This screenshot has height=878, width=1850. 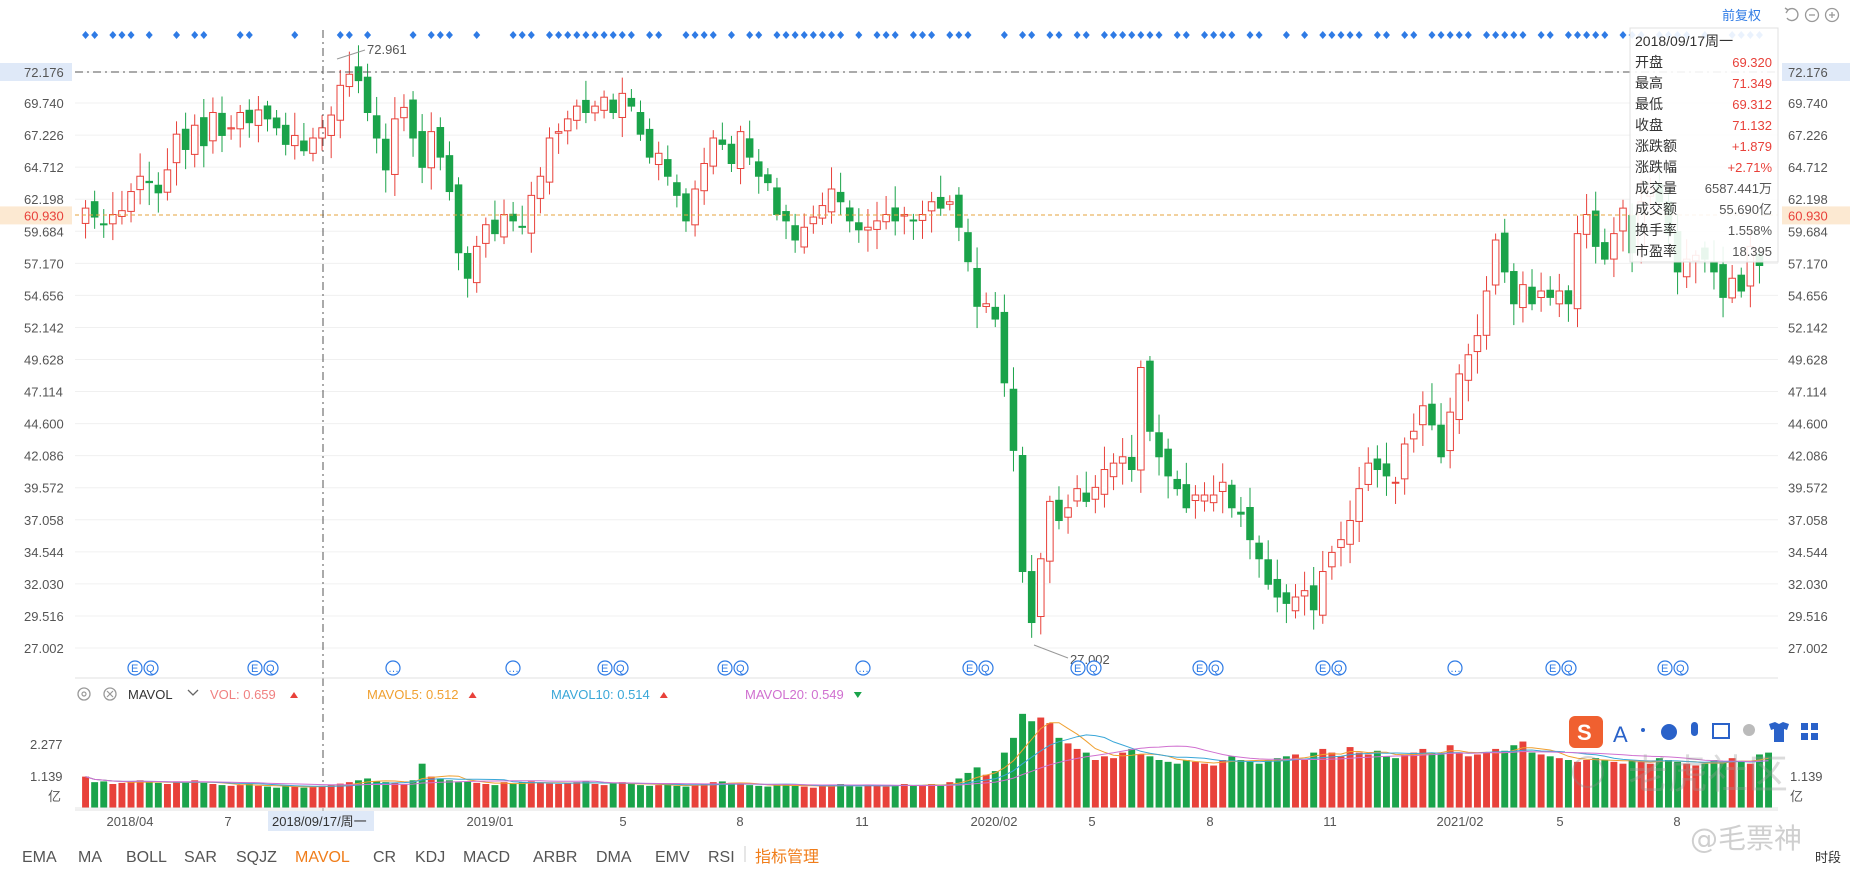 I want to click on left-axis-tick: 29.516, so click(x=44, y=616).